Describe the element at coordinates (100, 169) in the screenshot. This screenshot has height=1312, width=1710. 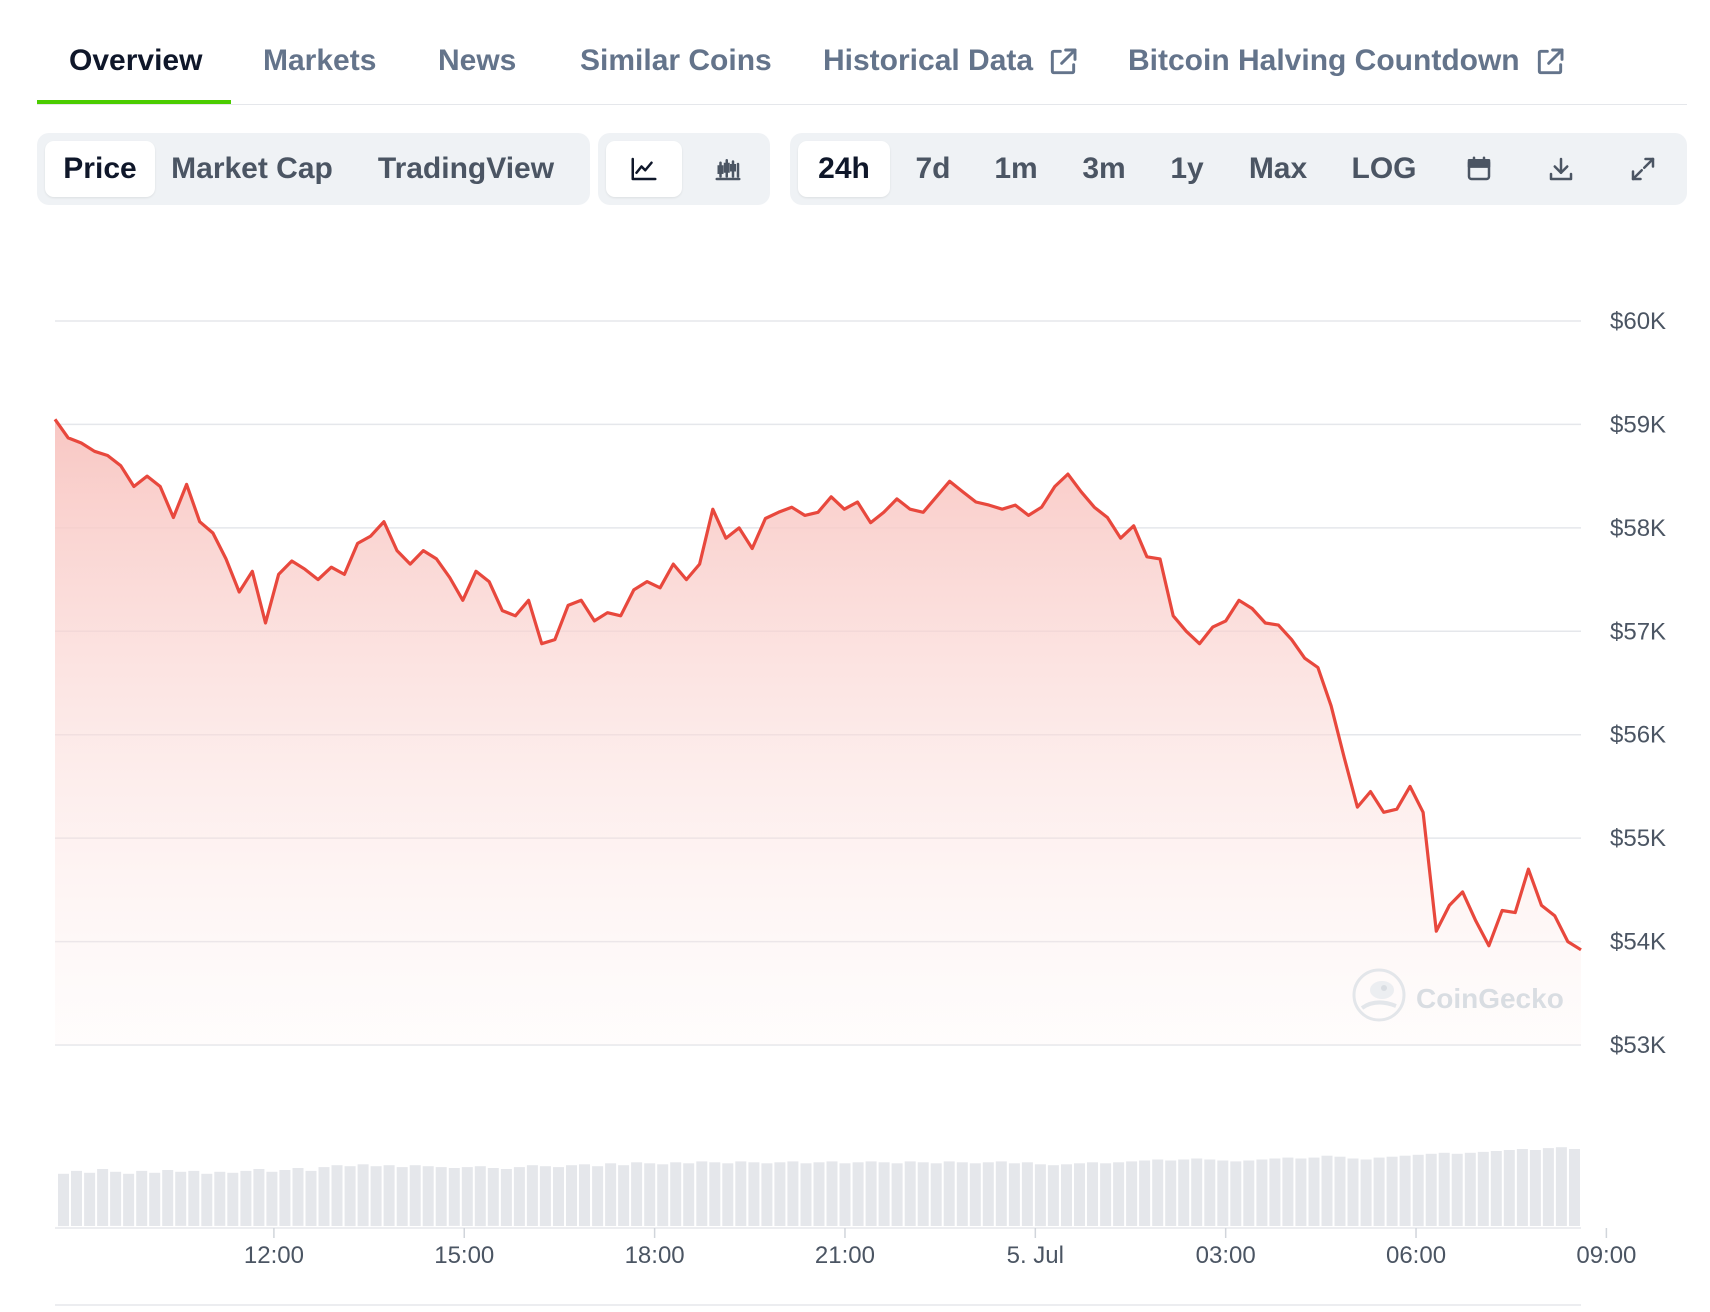
I see `price-button: Price` at that location.